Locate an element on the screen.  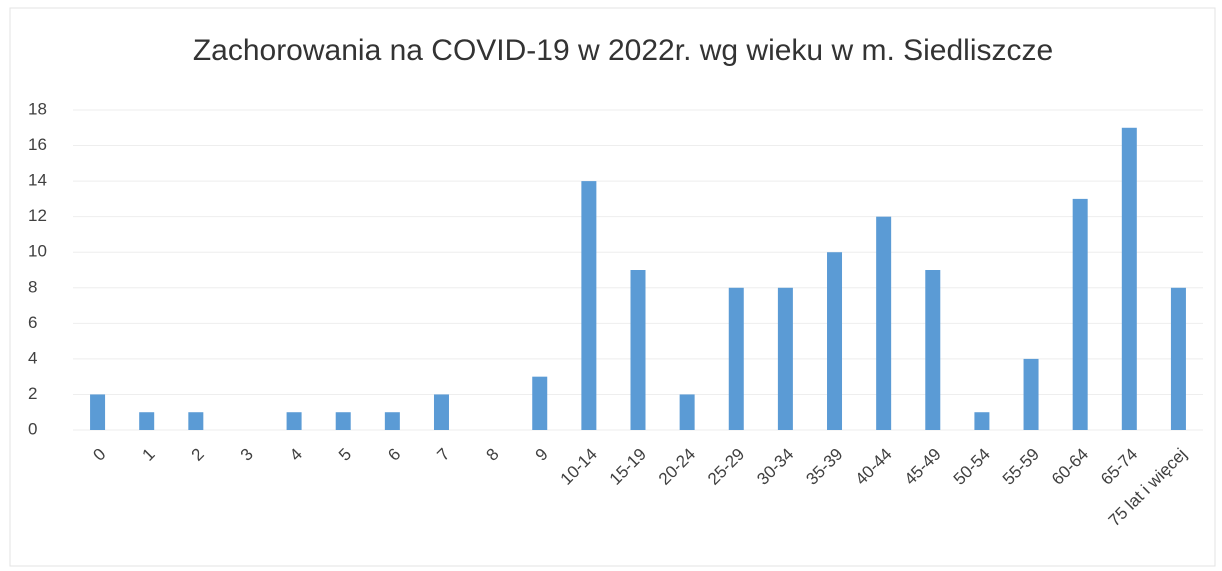
x-tick-label: 55-59 is located at coordinates (1021, 467).